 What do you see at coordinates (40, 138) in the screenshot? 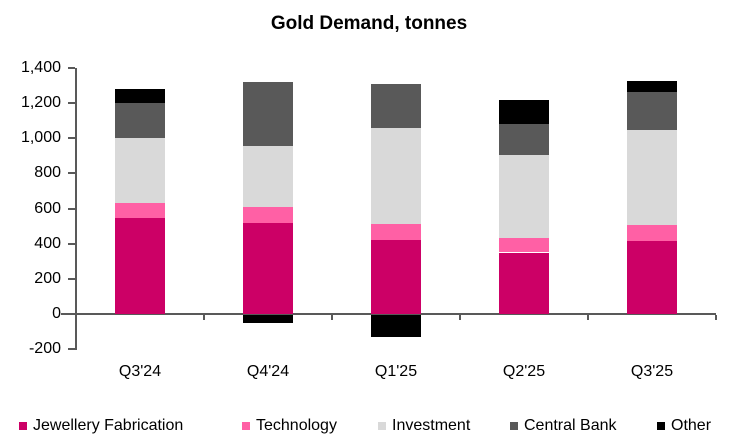
I see `y-tick-label: 1,000` at bounding box center [40, 138].